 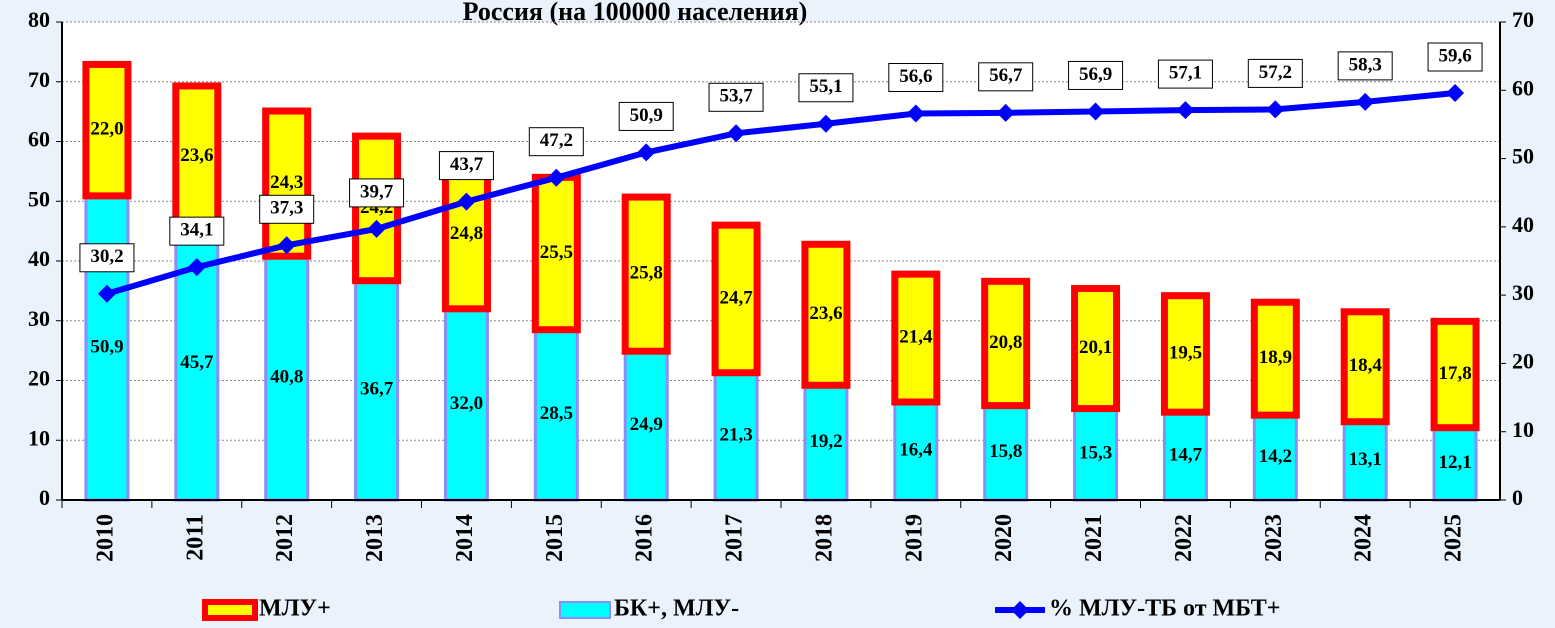 I want to click on legend-swatch, so click(x=230, y=610).